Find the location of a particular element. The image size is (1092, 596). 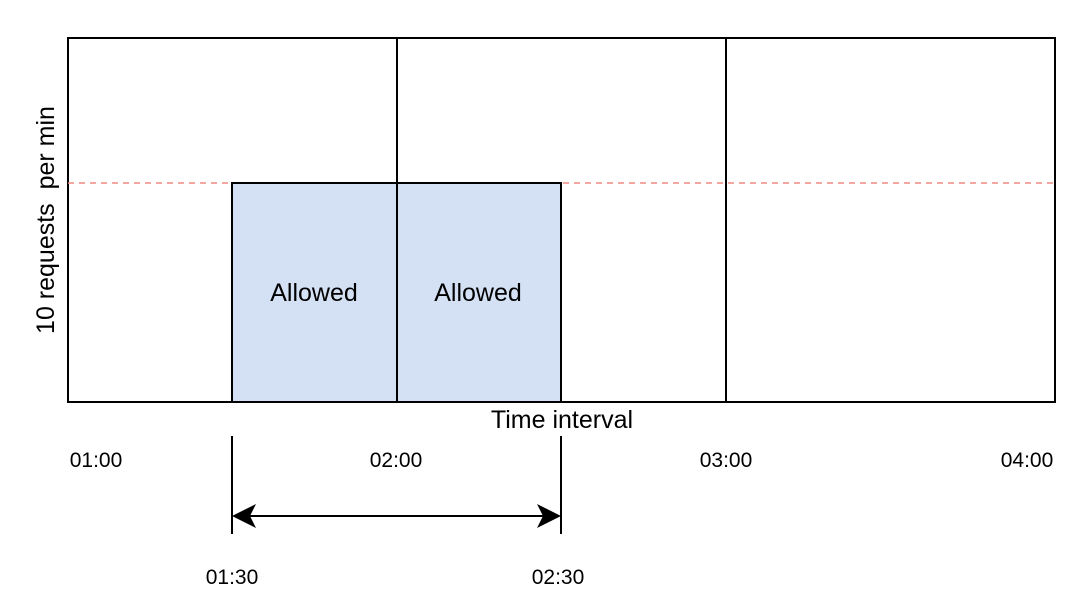

time-tick-0100: 01:00 is located at coordinates (96, 460).